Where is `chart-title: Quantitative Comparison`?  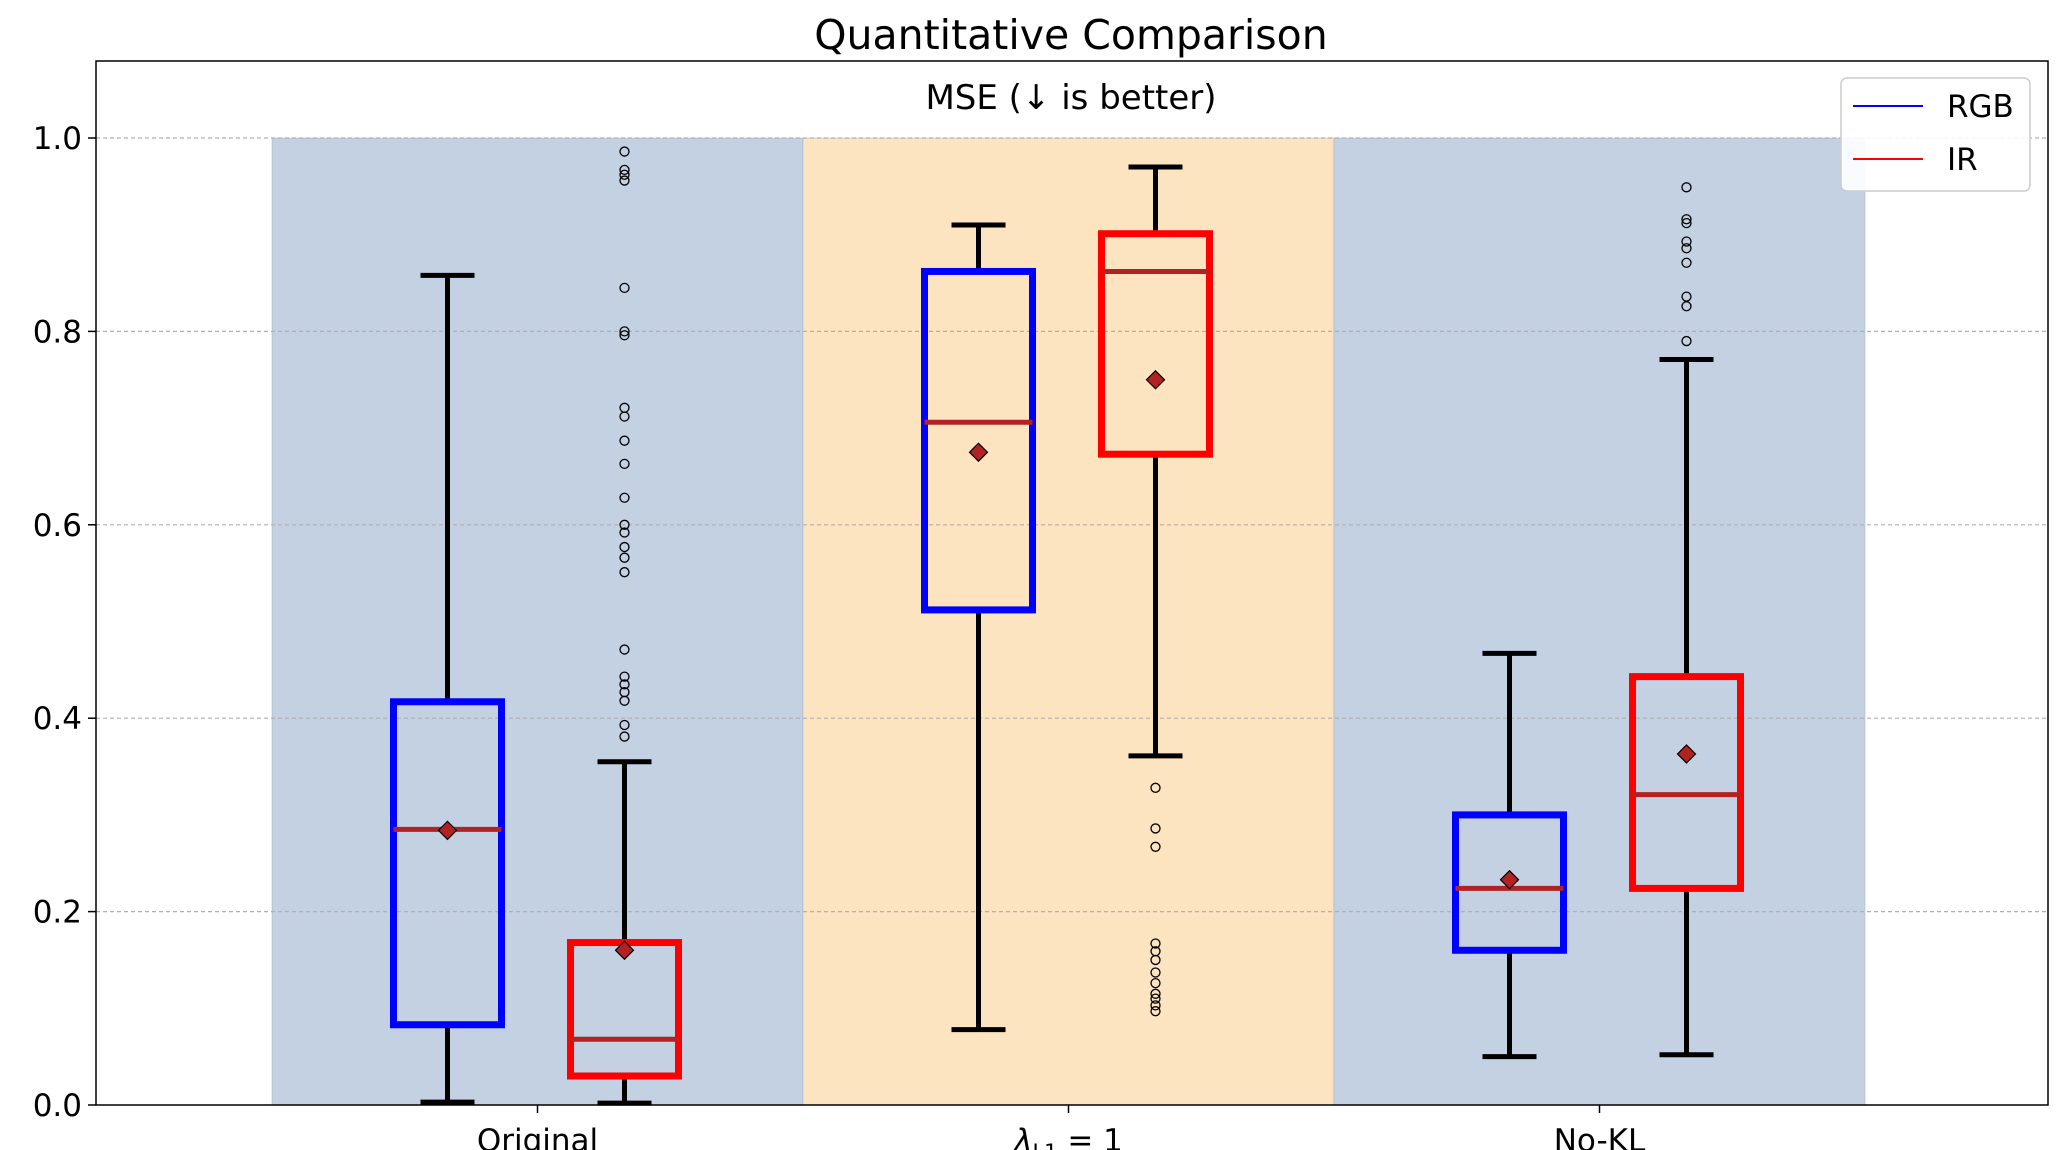
chart-title: Quantitative Comparison is located at coordinates (1071, 35).